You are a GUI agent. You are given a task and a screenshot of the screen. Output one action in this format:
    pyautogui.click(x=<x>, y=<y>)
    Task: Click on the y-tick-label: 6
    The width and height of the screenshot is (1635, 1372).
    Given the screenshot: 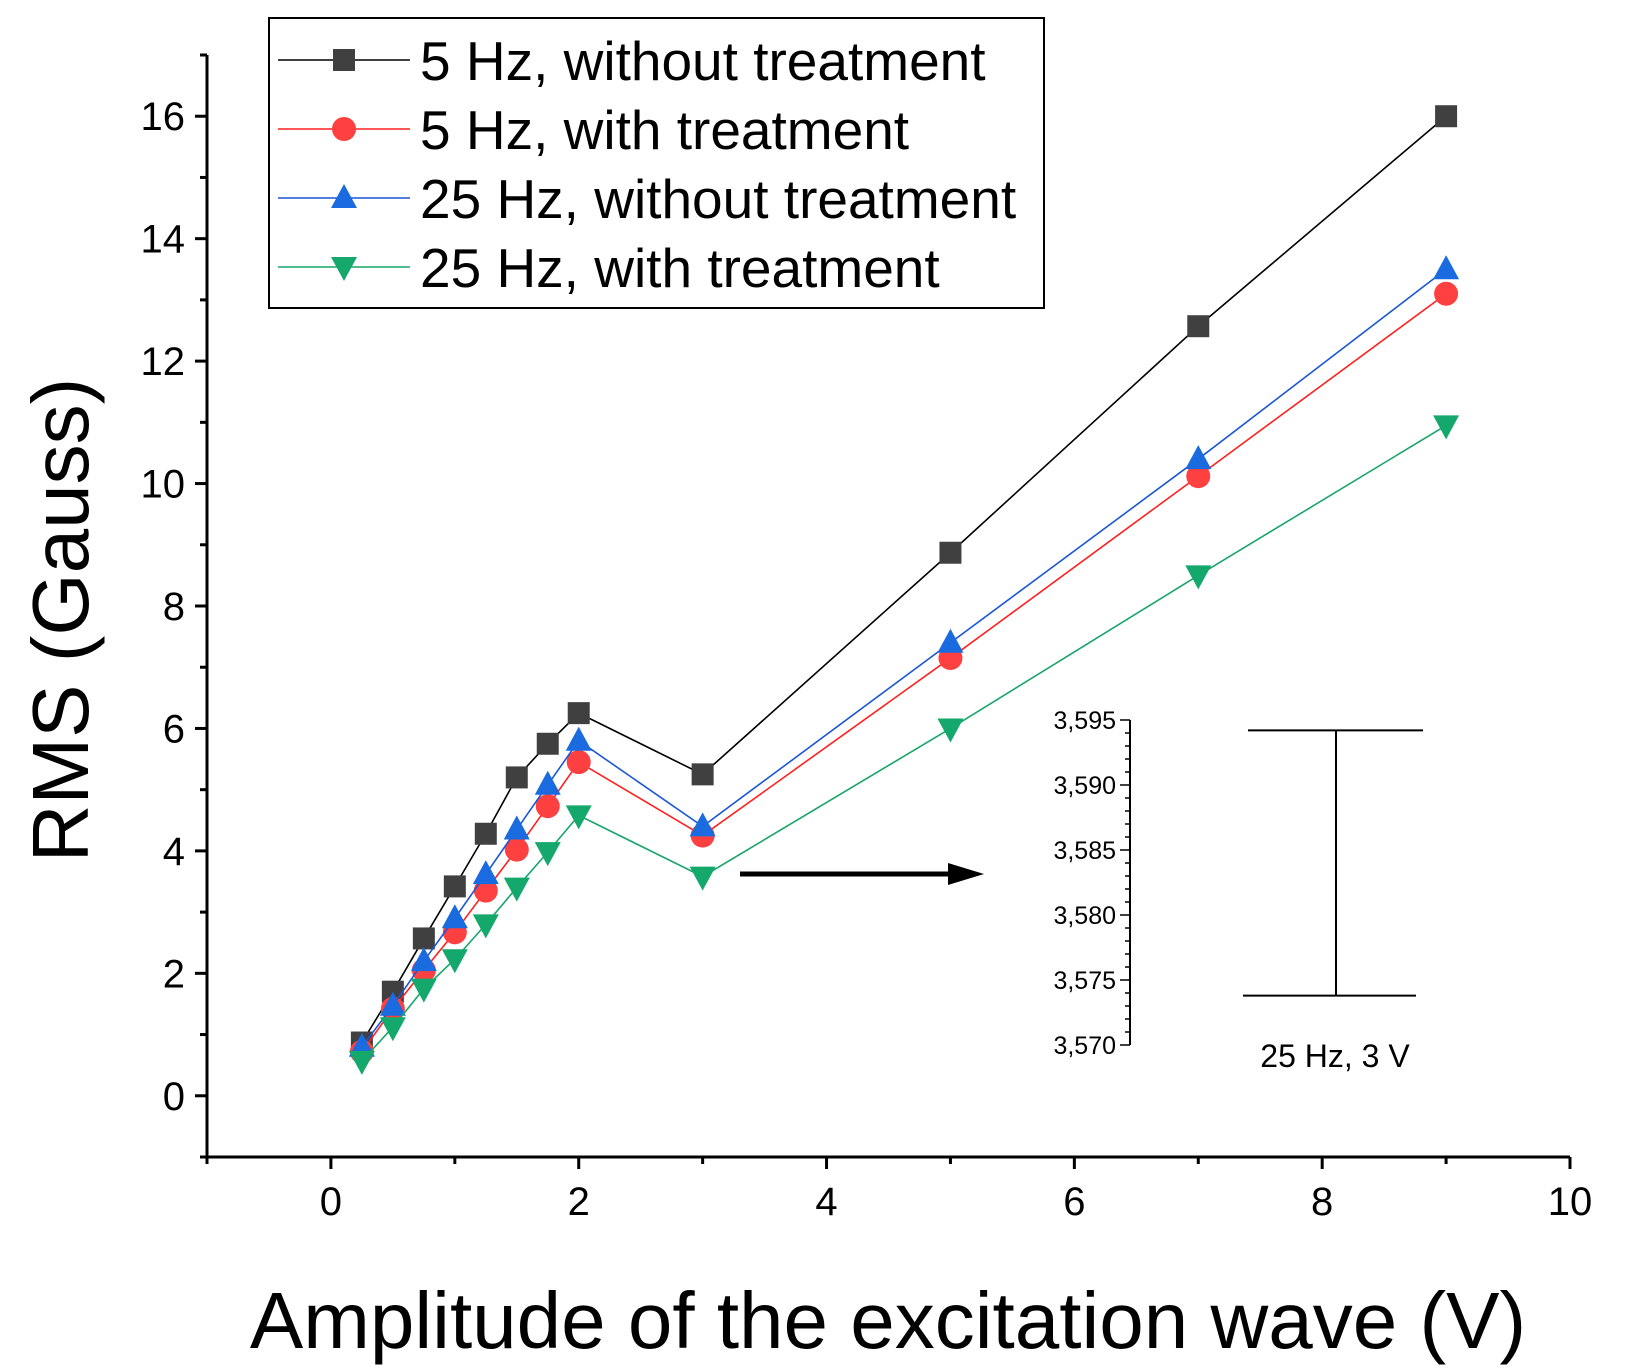 What is the action you would take?
    pyautogui.click(x=174, y=729)
    